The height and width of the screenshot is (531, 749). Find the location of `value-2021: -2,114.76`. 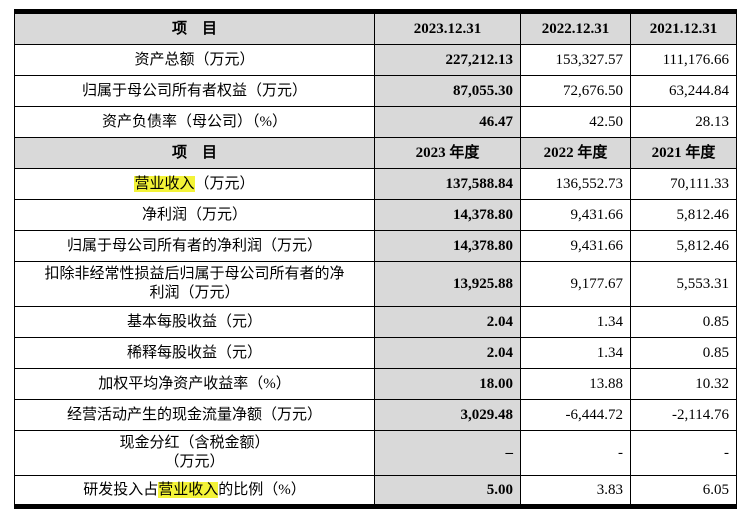

value-2021: -2,114.76 is located at coordinates (683, 415).